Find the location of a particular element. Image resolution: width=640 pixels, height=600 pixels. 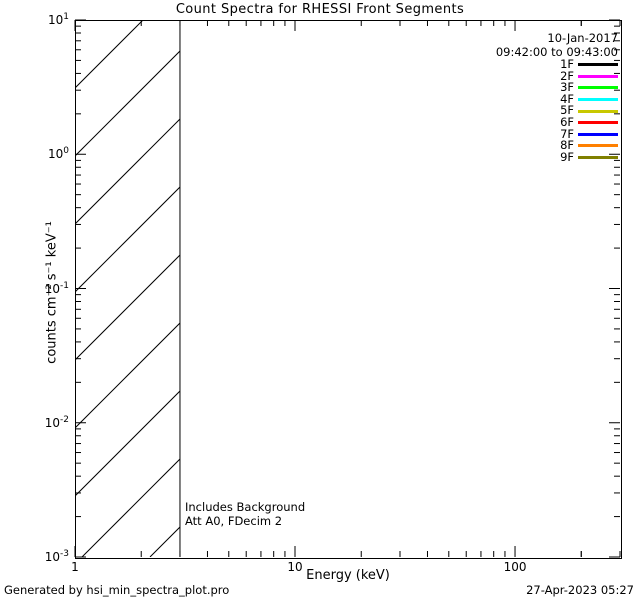

y-tick-exponent: -3 is located at coordinates (64, 554).